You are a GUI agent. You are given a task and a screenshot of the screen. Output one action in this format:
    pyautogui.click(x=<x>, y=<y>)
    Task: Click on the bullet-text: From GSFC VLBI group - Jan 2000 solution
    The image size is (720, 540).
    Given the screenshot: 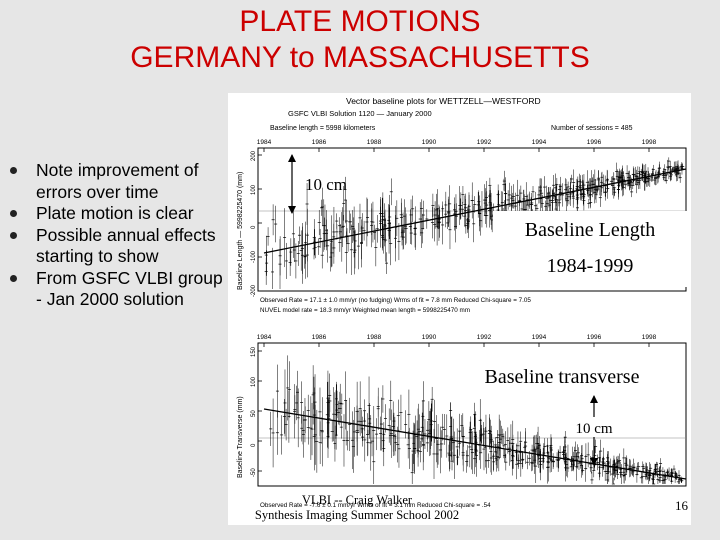 What is the action you would take?
    pyautogui.click(x=129, y=288)
    